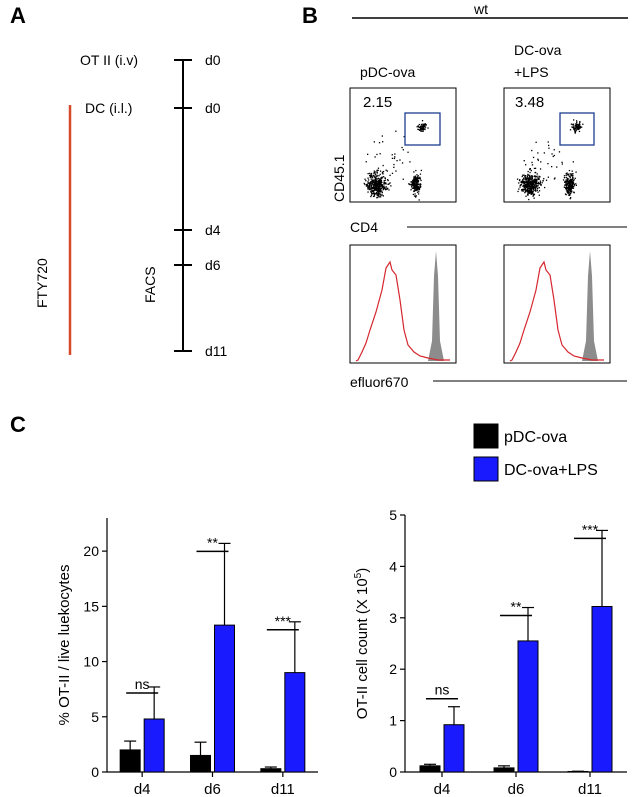  Describe the element at coordinates (213, 60) in the screenshot. I see `timeline-day-label: d0` at that location.